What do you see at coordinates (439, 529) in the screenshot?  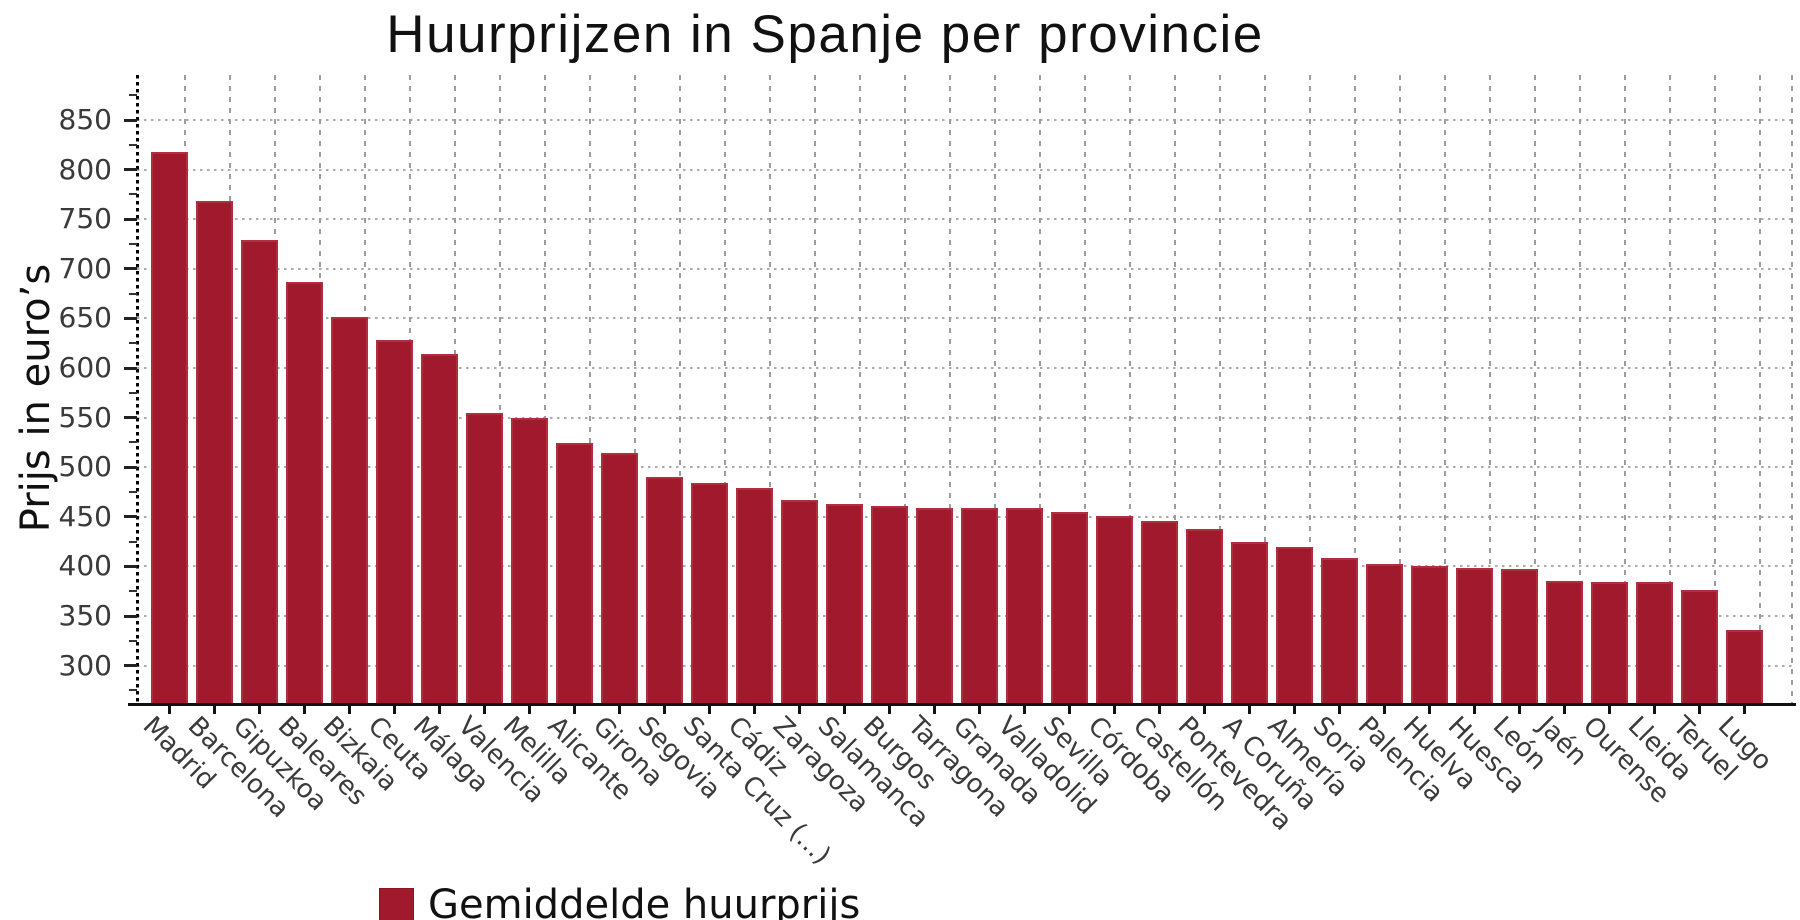 I see `bar-m-laga` at bounding box center [439, 529].